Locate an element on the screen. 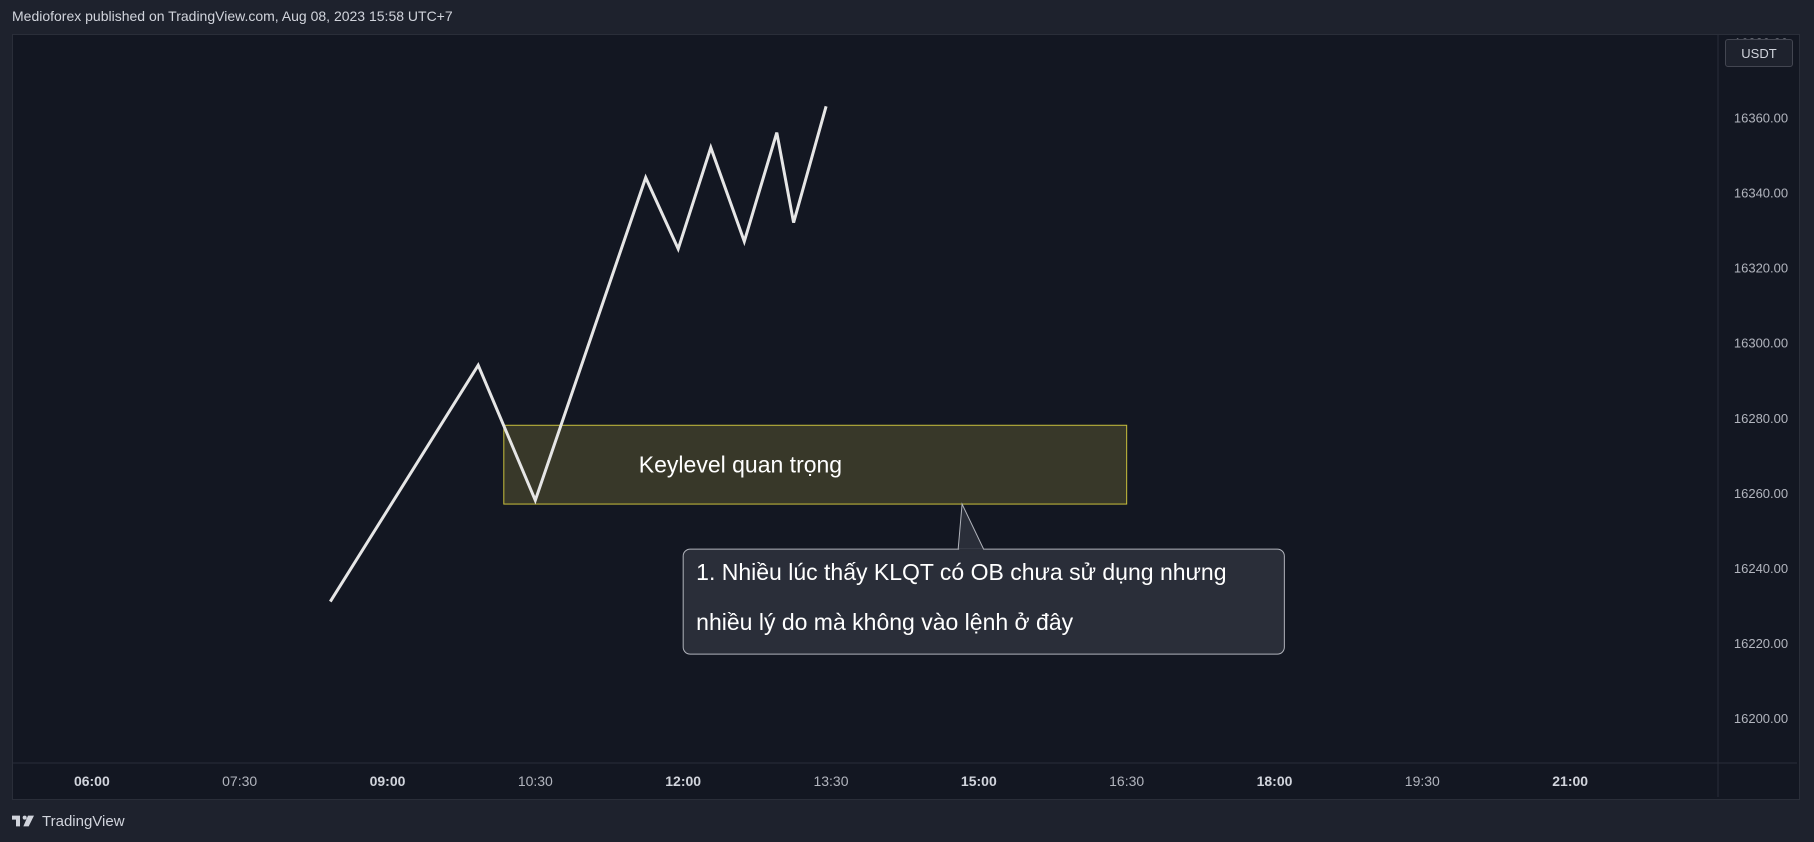 The height and width of the screenshot is (842, 1814). currency-badge: USDT is located at coordinates (1759, 53).